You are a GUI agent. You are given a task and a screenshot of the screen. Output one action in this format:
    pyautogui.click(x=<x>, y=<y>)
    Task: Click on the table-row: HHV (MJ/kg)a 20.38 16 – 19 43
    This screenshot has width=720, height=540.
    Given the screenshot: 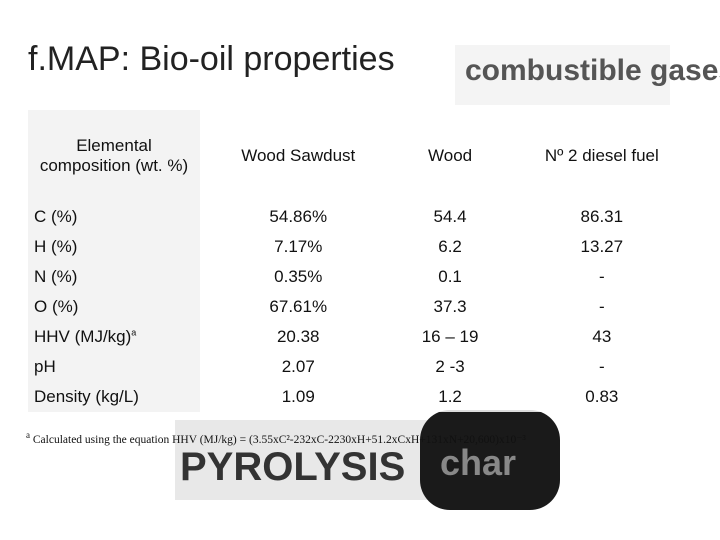 What is the action you would take?
    pyautogui.click(x=364, y=337)
    